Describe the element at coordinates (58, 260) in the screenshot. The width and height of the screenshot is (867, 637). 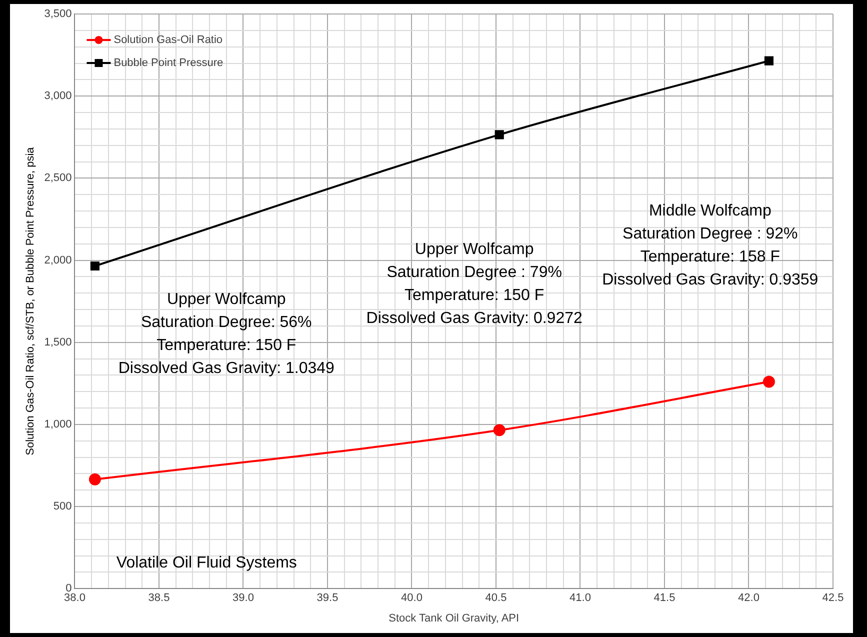
I see `y-tick-label: 2,000` at that location.